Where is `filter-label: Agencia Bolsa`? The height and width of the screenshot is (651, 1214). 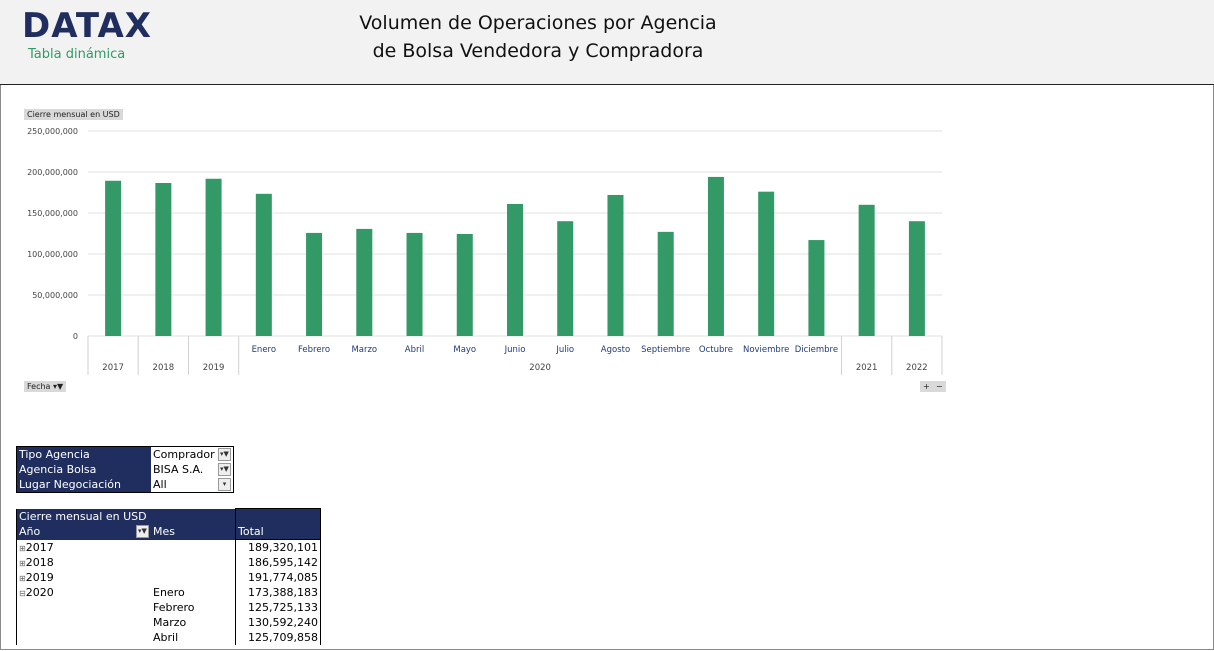
filter-label: Agencia Bolsa is located at coordinates (83, 469).